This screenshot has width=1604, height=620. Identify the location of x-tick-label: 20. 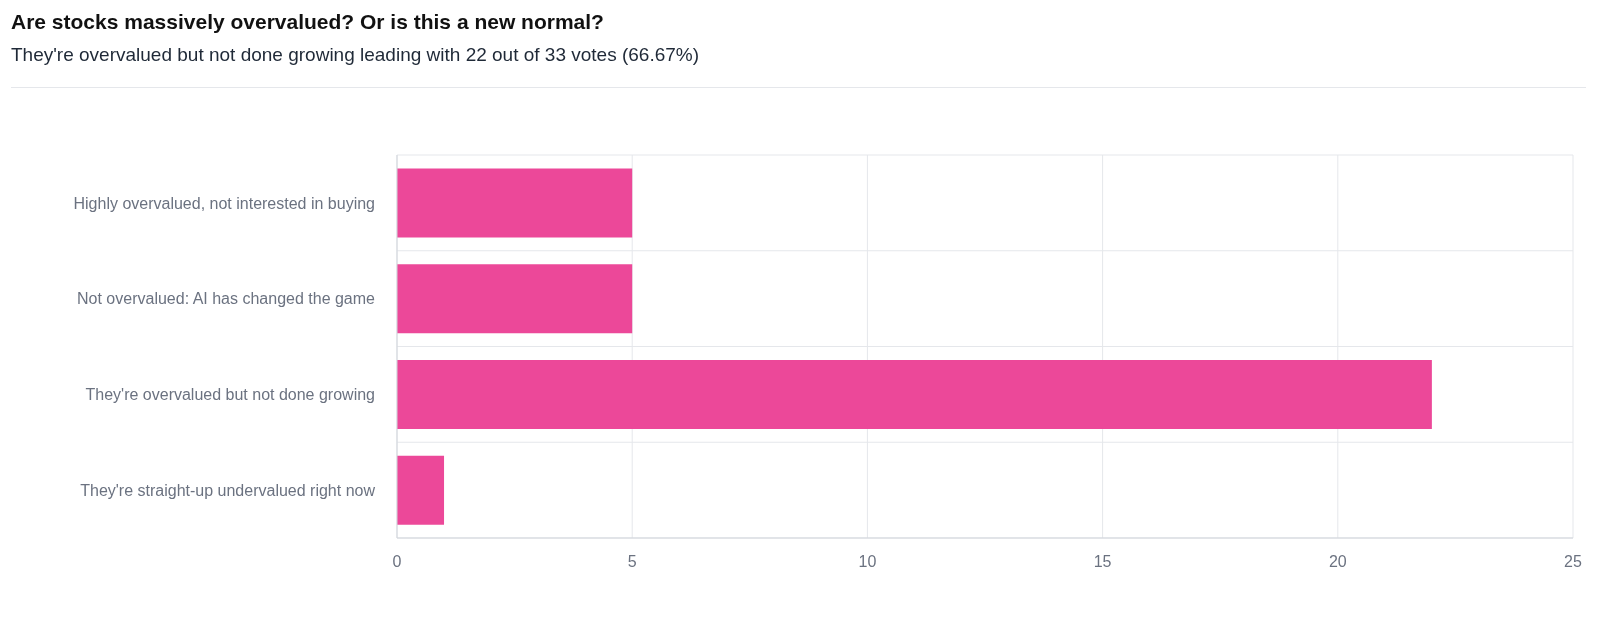
(1337, 562).